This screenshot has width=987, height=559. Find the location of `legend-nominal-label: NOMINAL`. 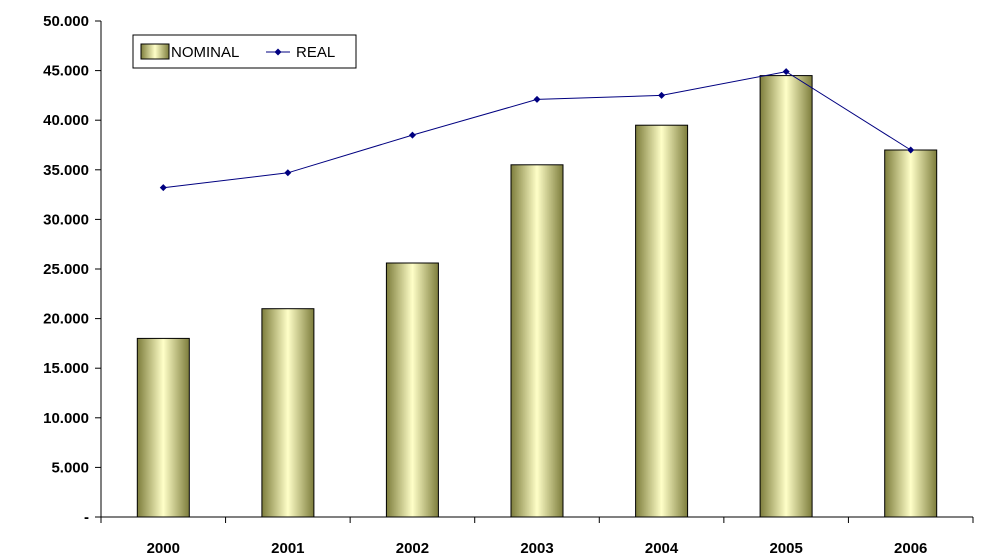

legend-nominal-label: NOMINAL is located at coordinates (205, 52).